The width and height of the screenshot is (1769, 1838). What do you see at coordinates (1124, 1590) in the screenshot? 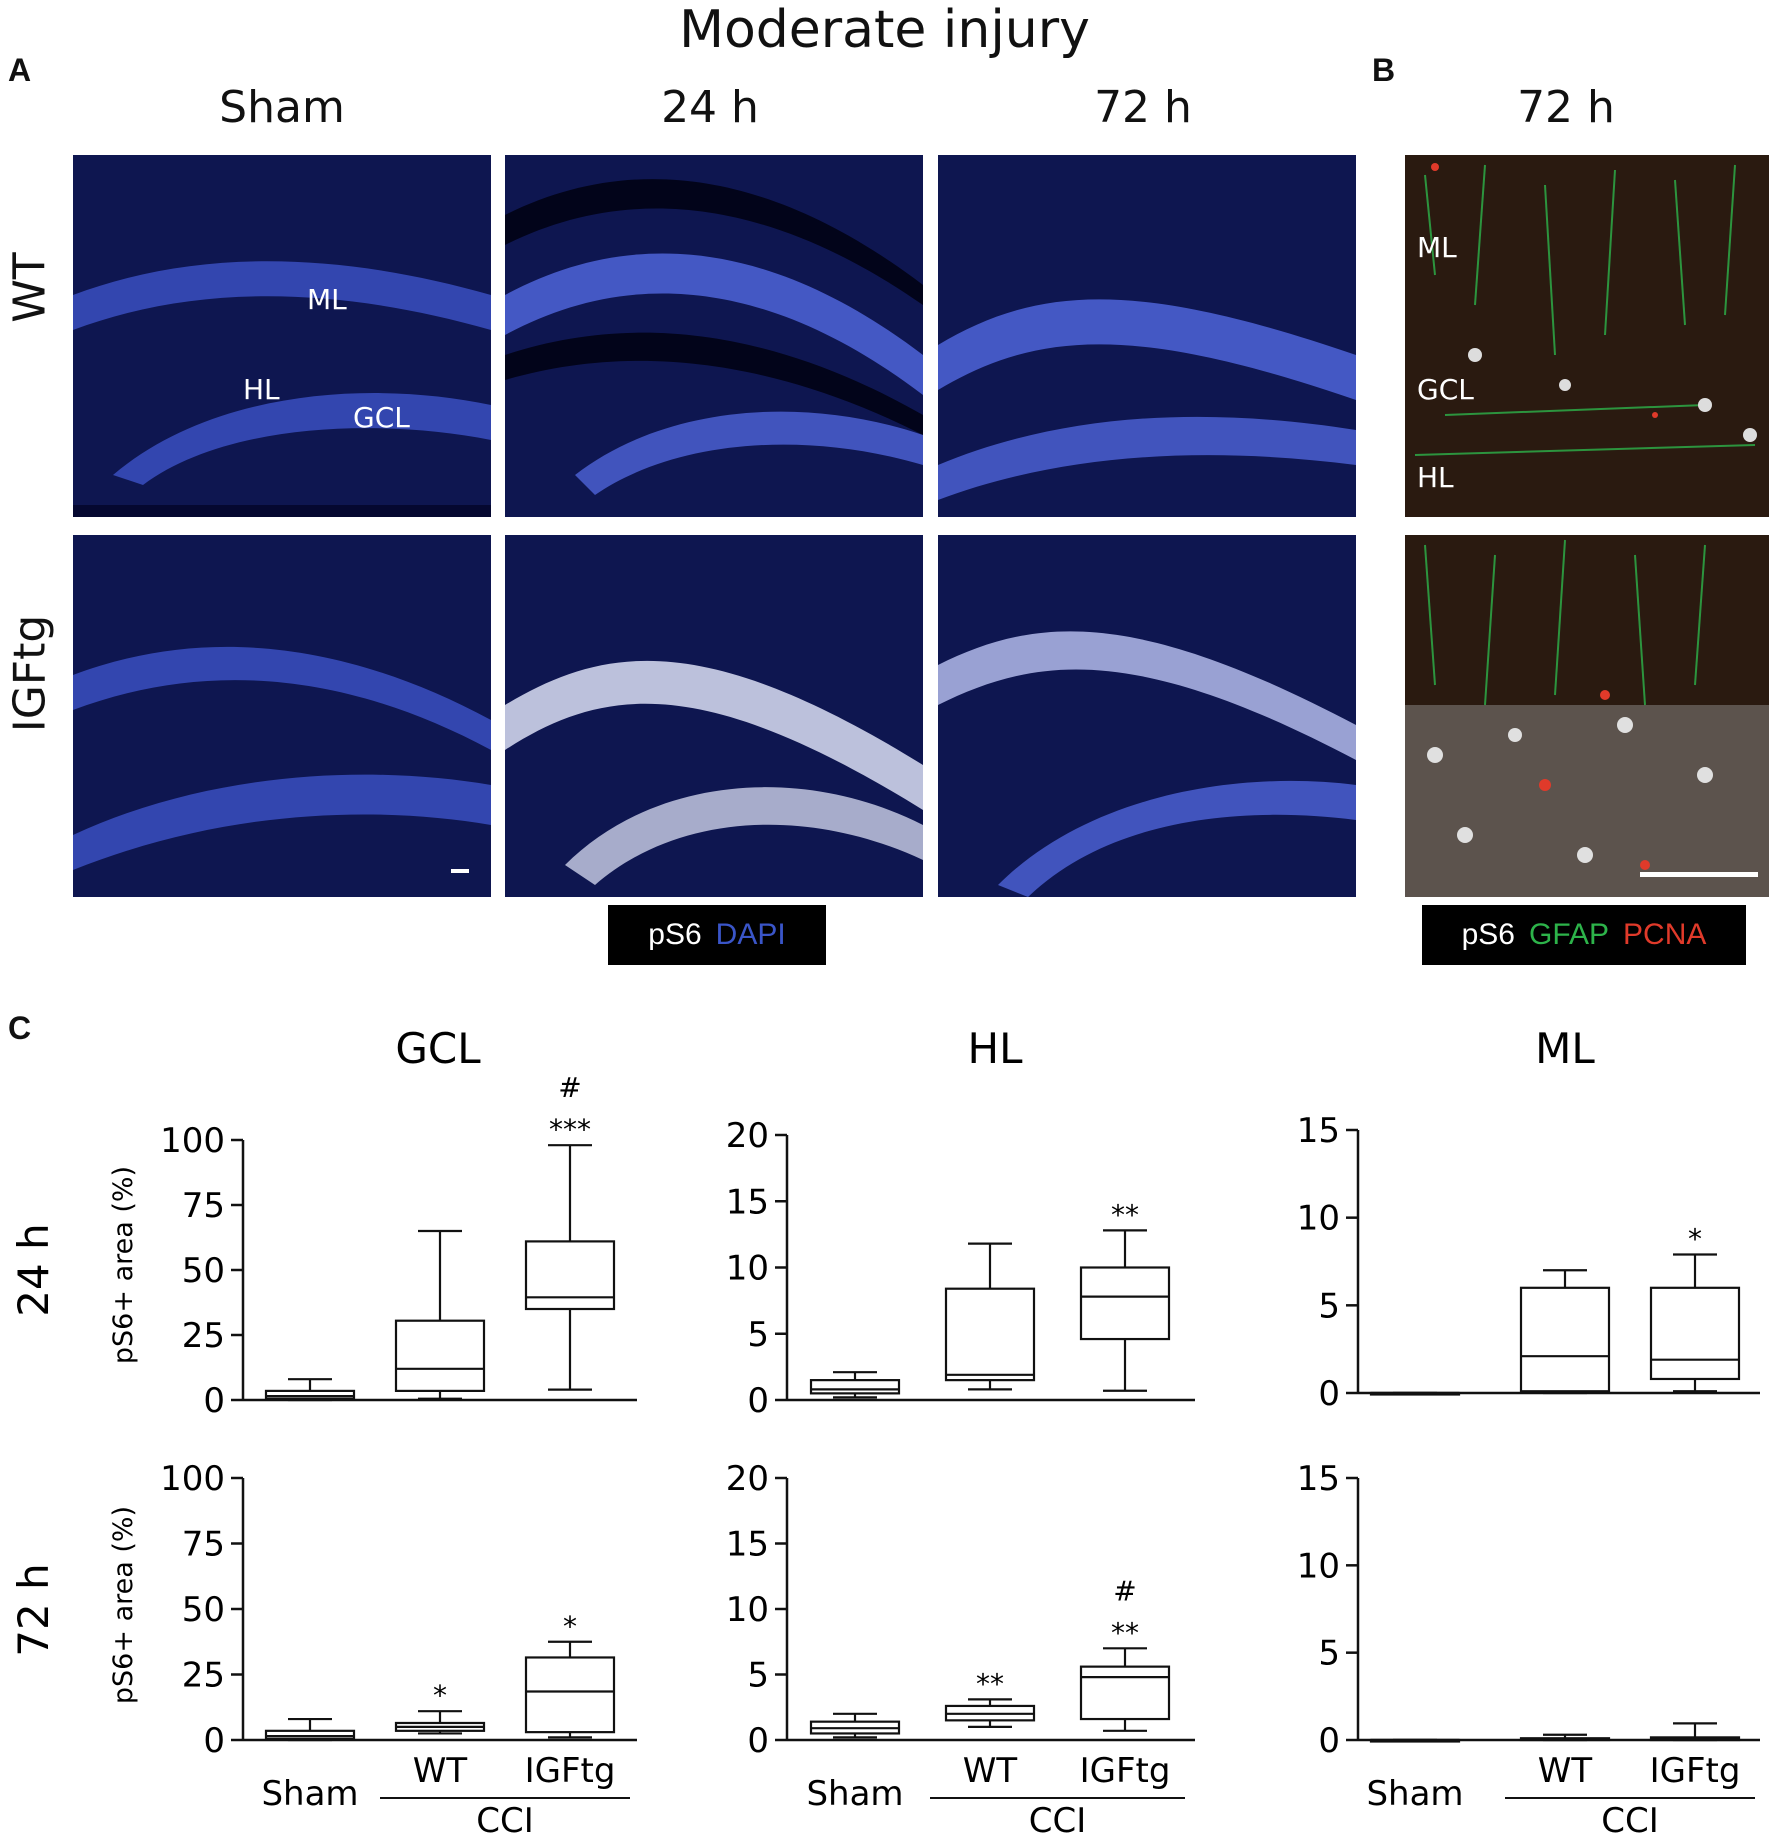
I see `significance-hl-72h-igftg: #` at bounding box center [1124, 1590].